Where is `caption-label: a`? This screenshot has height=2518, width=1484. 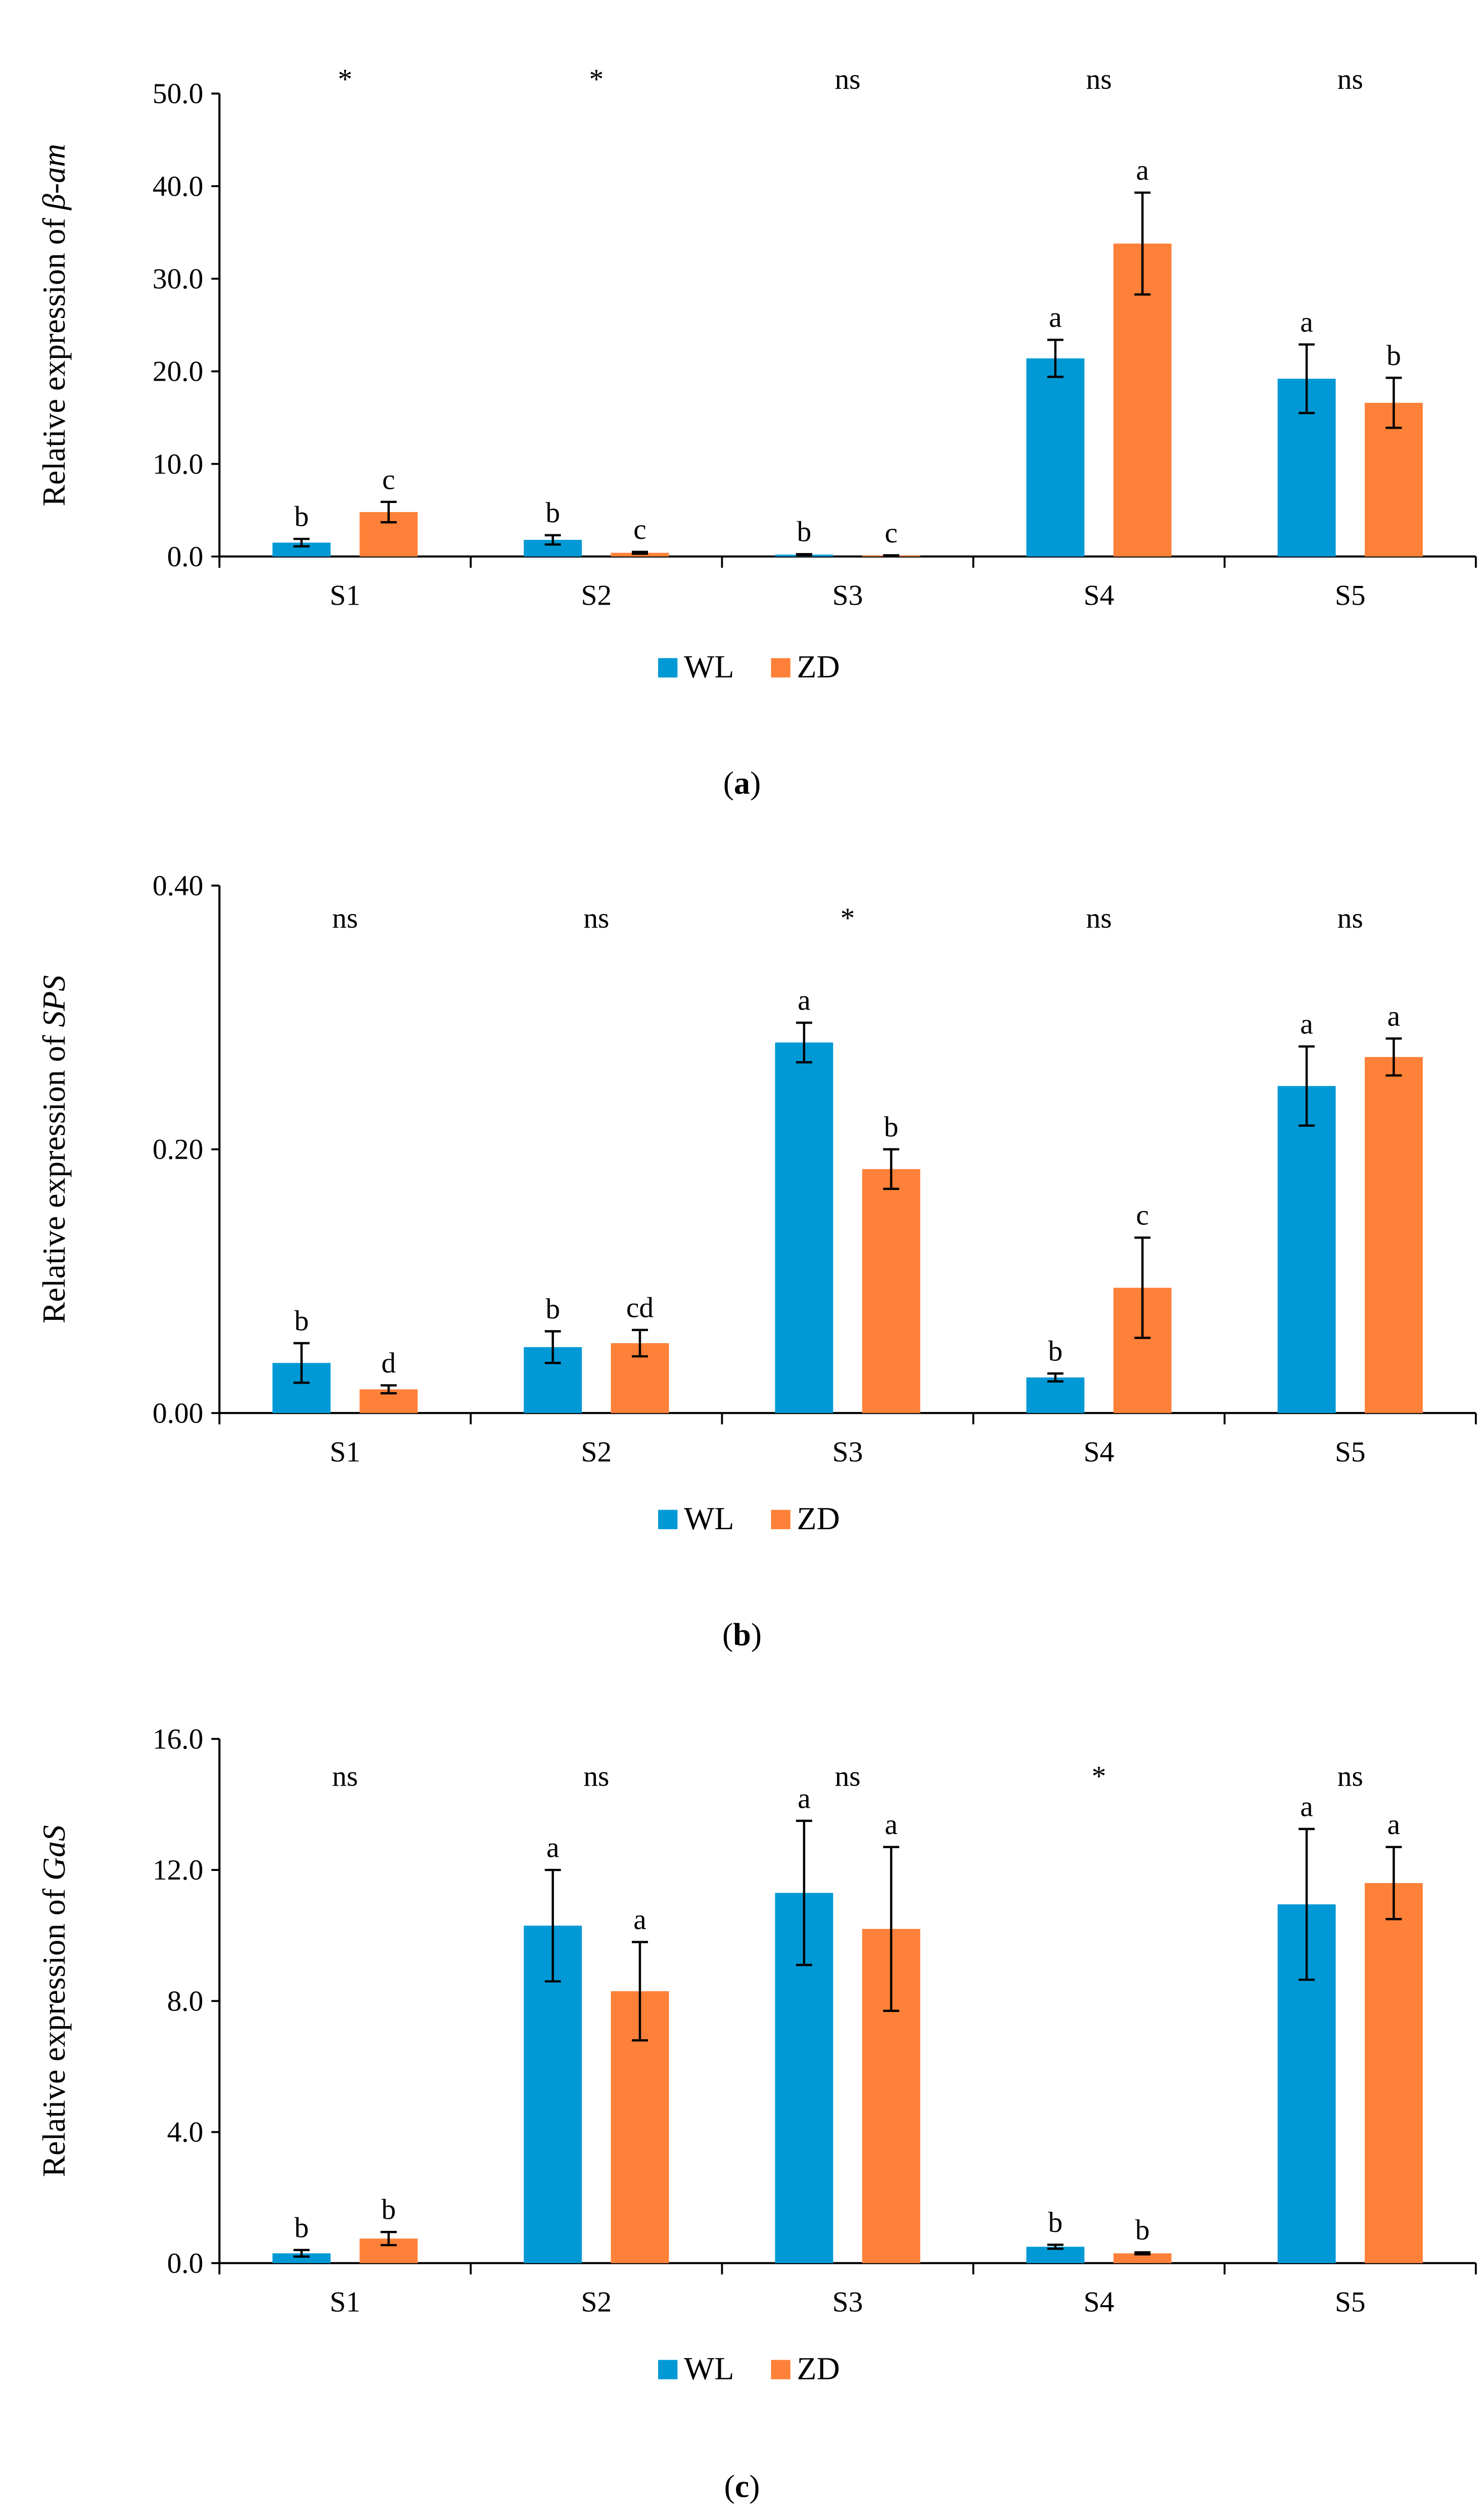 caption-label: a is located at coordinates (742, 783).